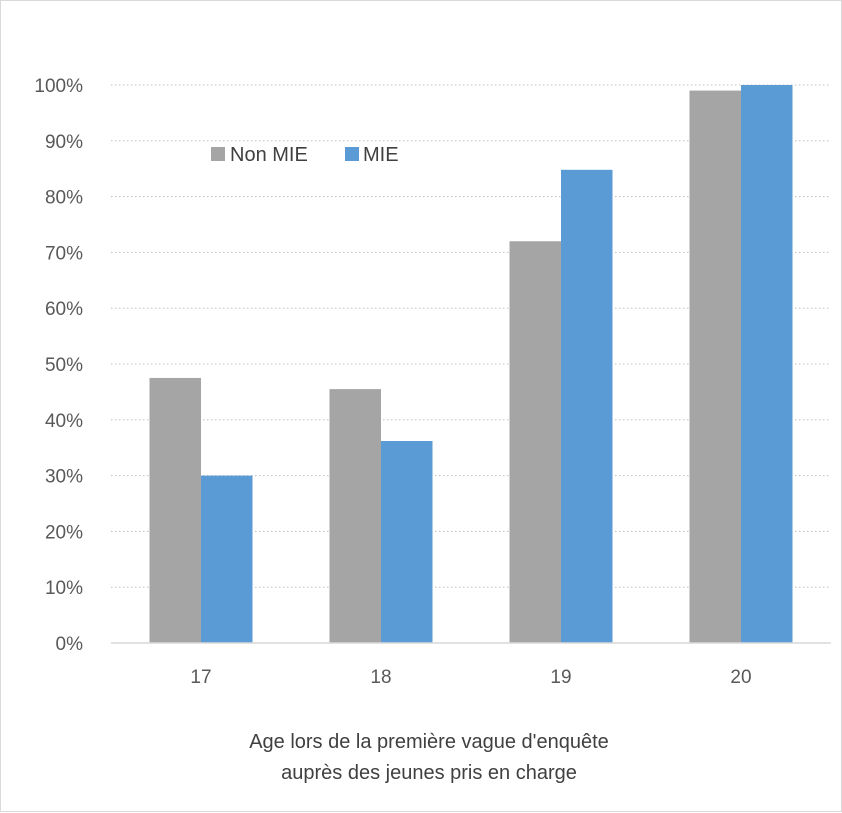 The height and width of the screenshot is (813, 842). I want to click on x-tick-label: 19, so click(560, 677).